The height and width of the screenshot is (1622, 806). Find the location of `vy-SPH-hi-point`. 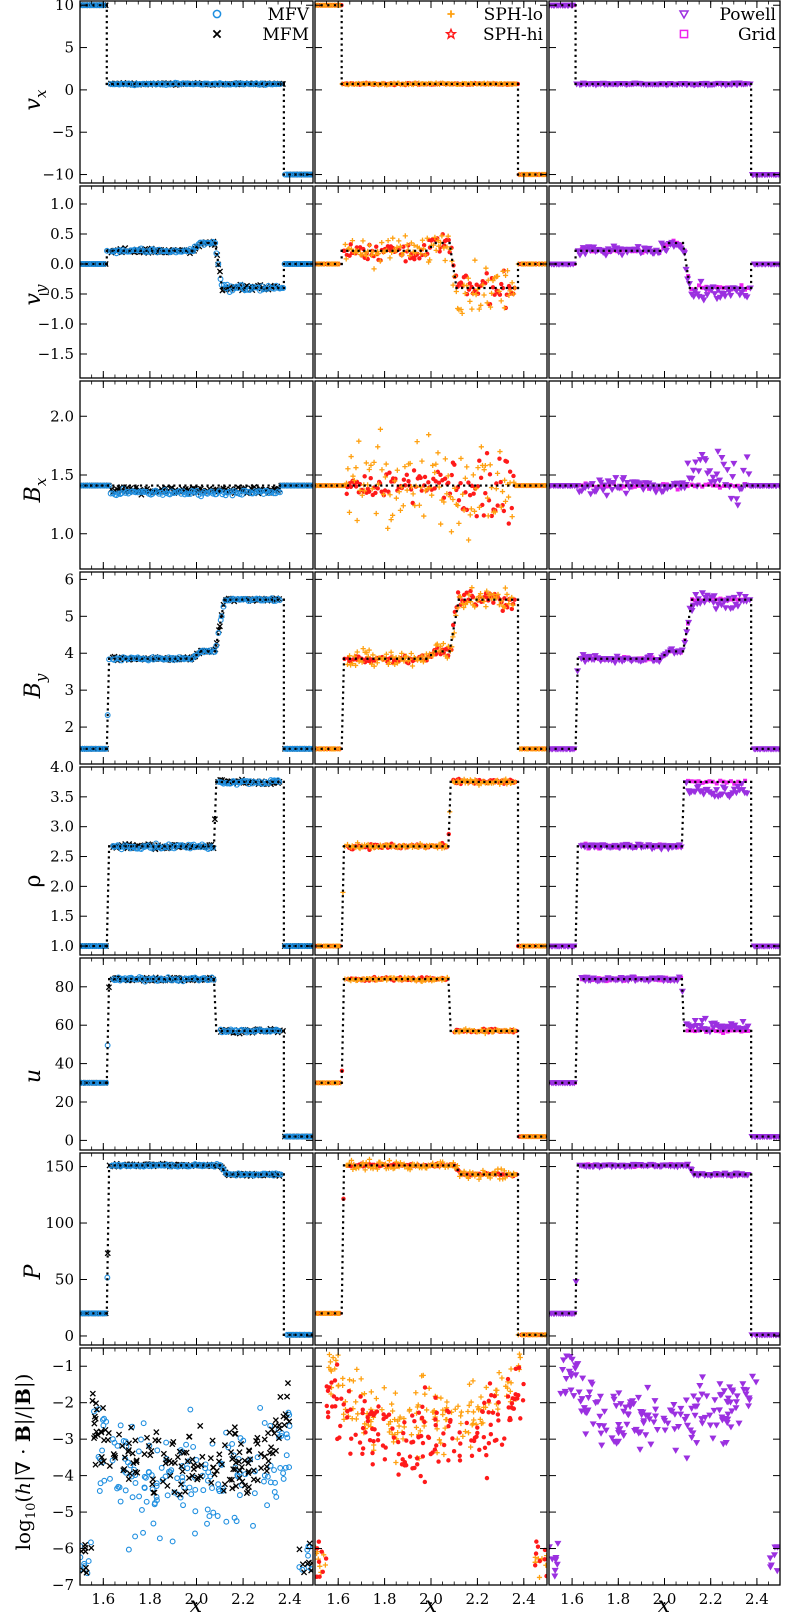

vy-SPH-hi-point is located at coordinates (510, 288).